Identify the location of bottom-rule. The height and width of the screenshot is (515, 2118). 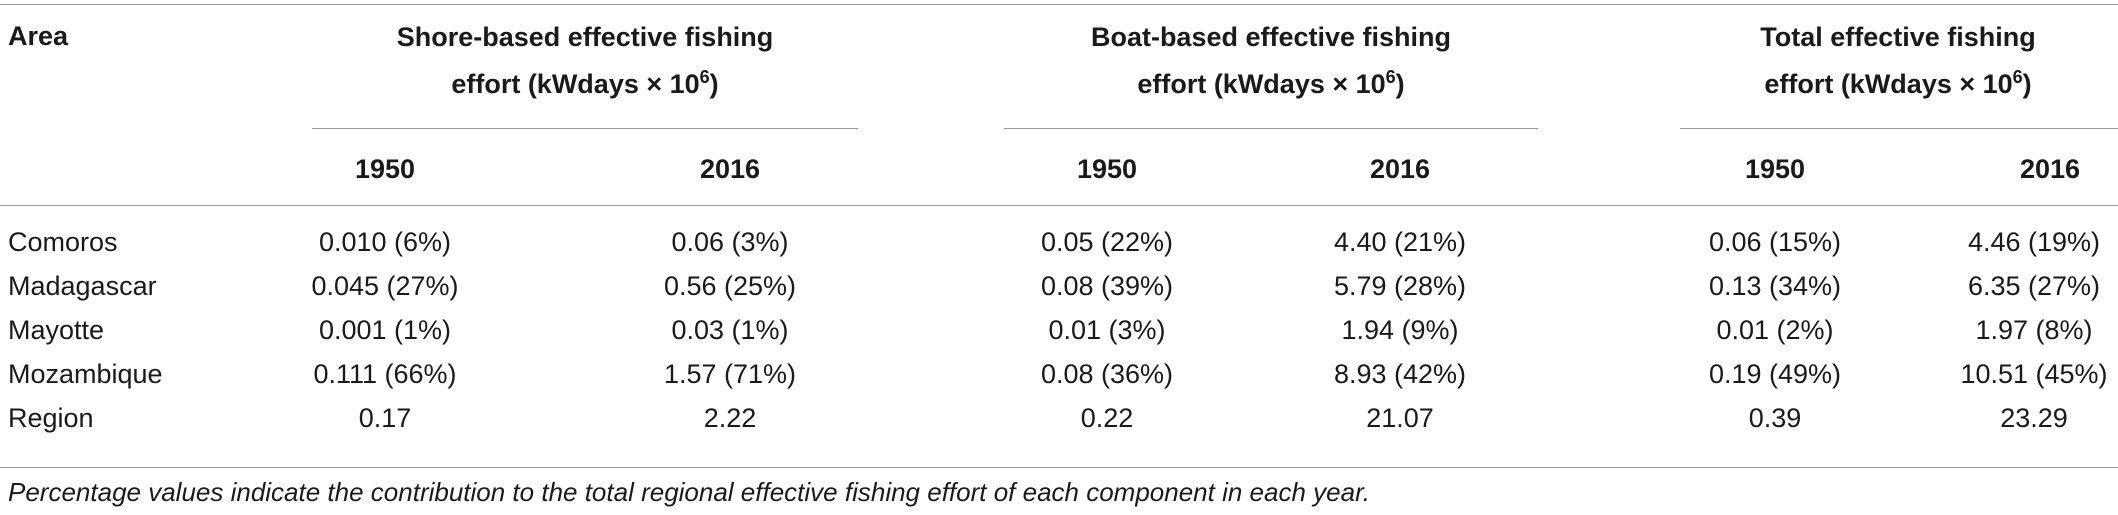
(1059, 467).